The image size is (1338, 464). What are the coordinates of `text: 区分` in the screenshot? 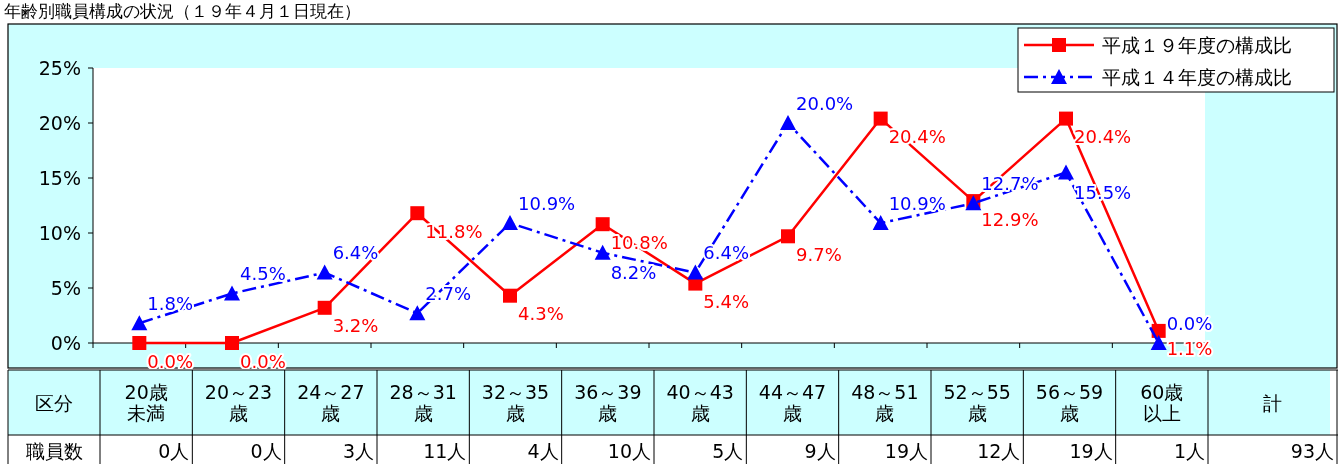 It's located at (54, 402).